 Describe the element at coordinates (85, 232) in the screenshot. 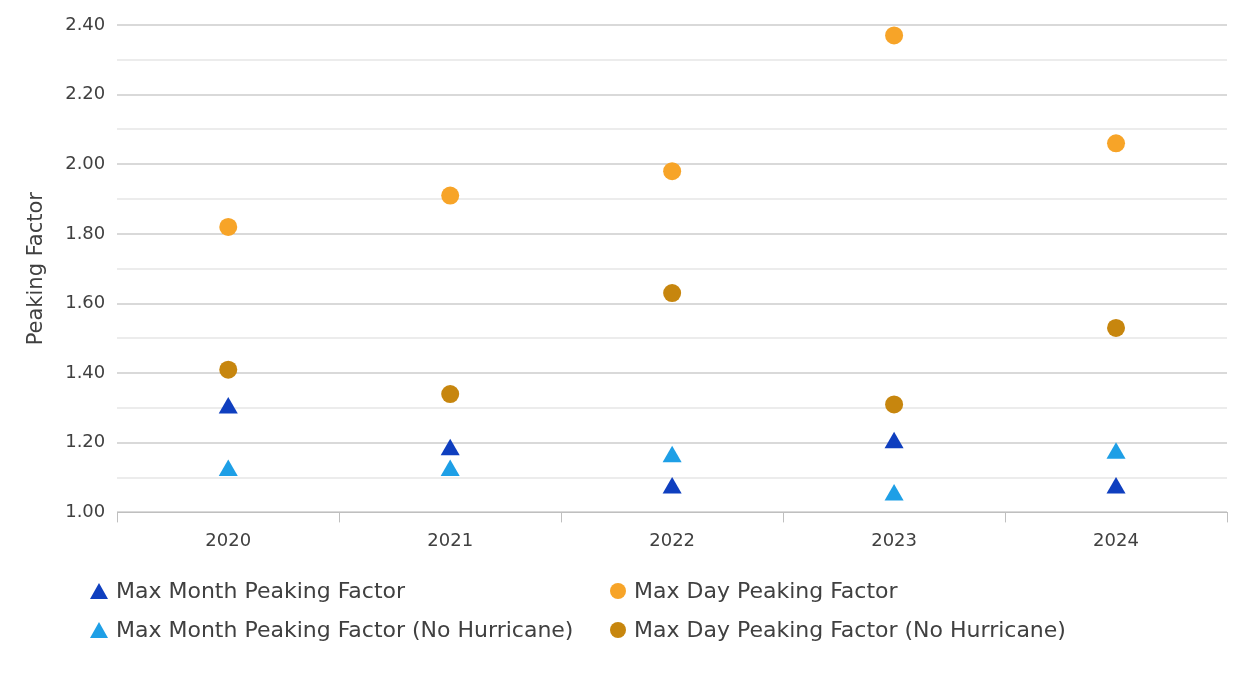

I see `y-tick-label: 1.80` at that location.